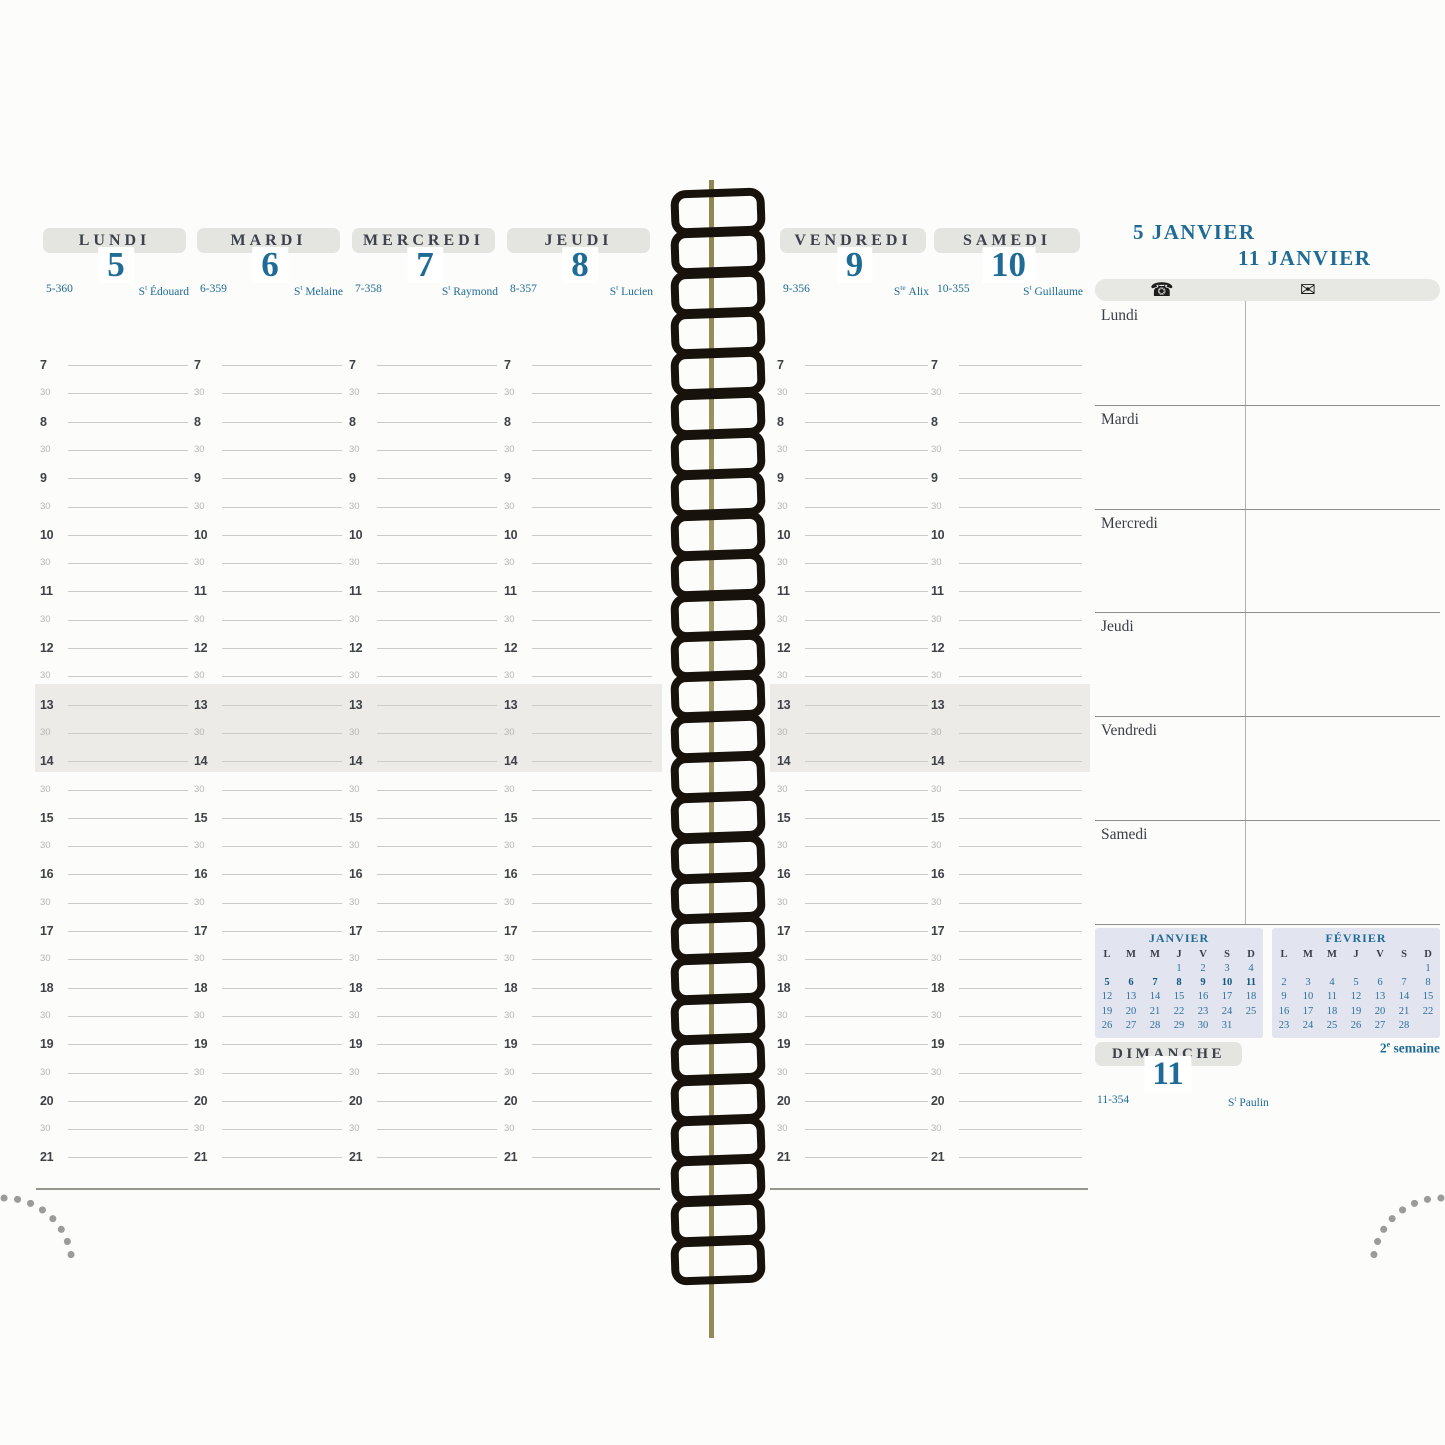  What do you see at coordinates (1117, 627) in the screenshot?
I see `note-day-label: Jeudi` at bounding box center [1117, 627].